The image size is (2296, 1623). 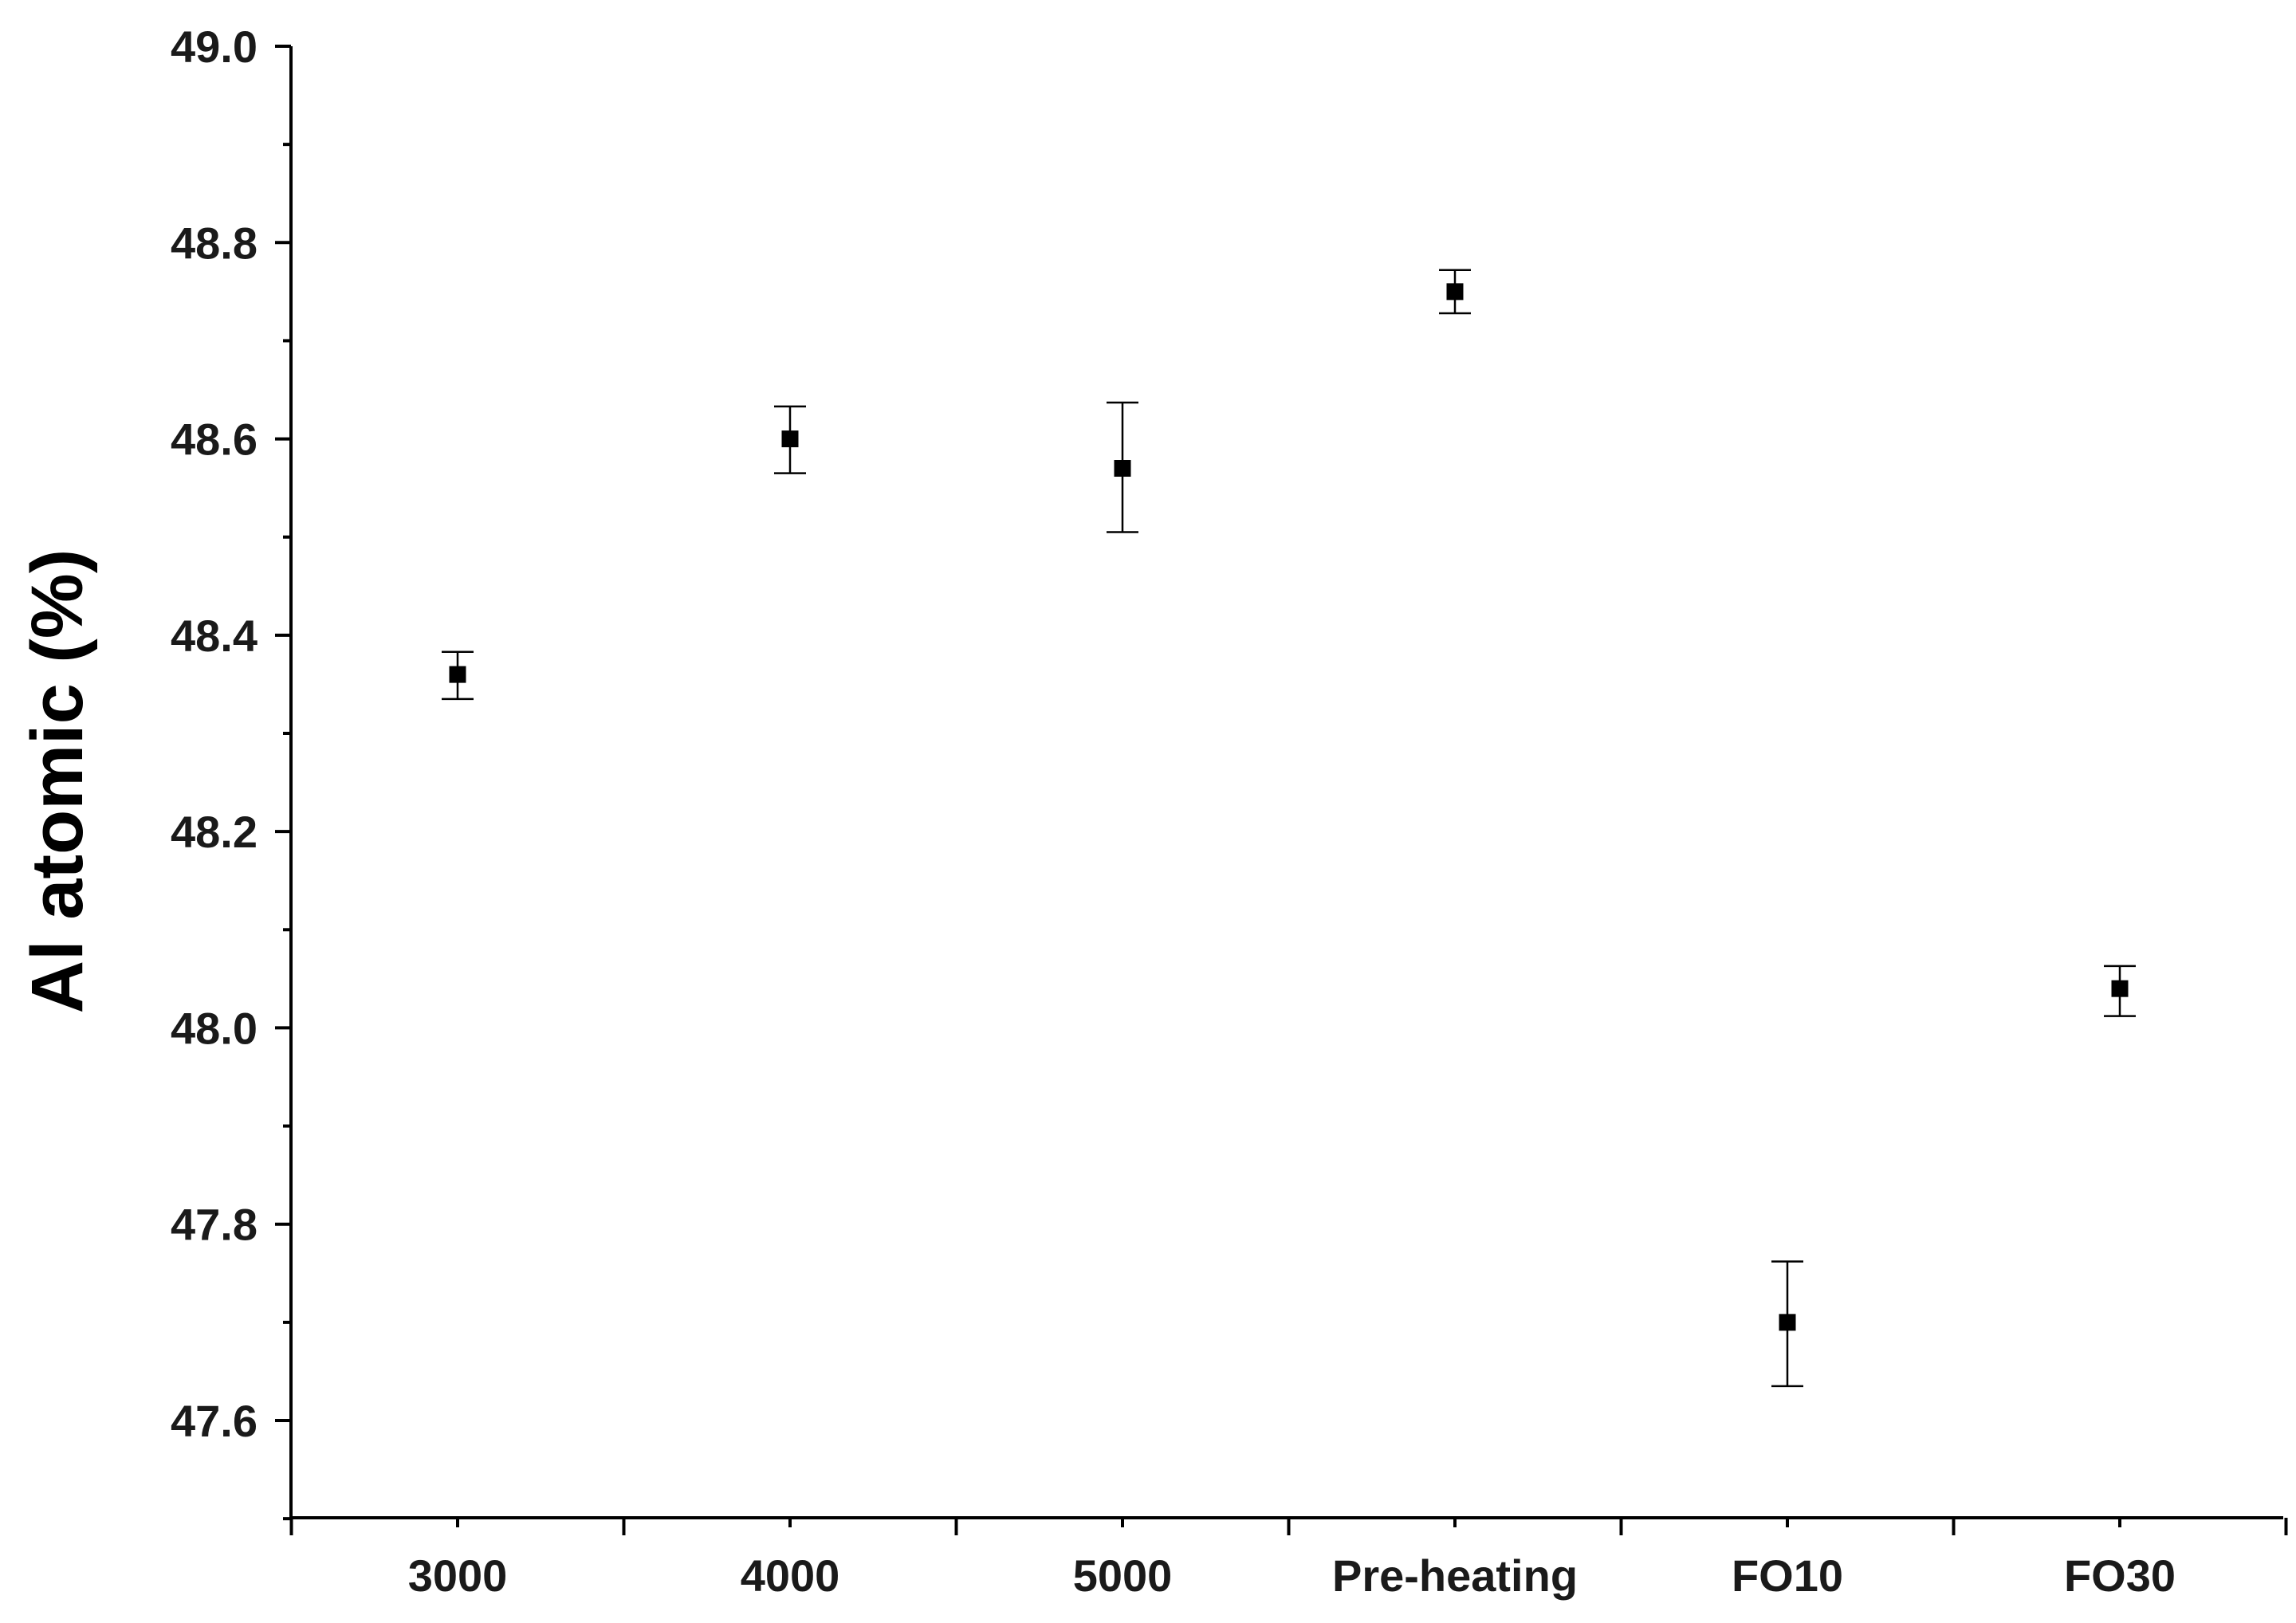 What do you see at coordinates (214, 1028) in the screenshot?
I see `y-tick-label: 48.0` at bounding box center [214, 1028].